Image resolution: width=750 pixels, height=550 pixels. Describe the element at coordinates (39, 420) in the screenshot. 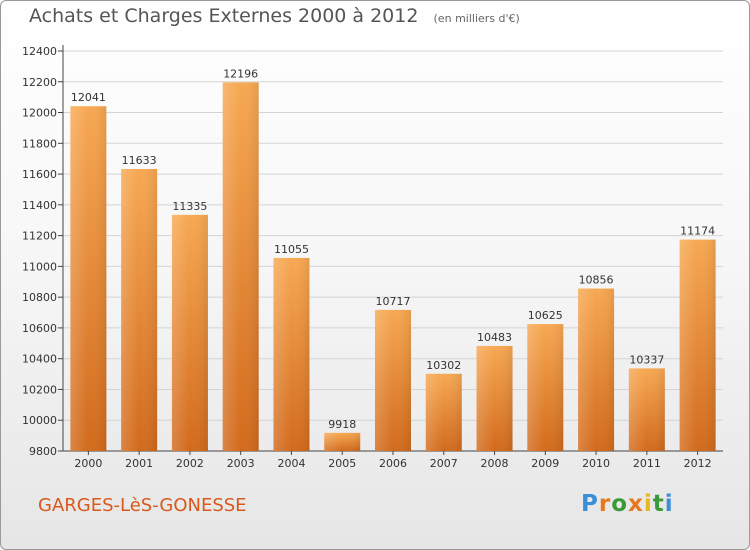

I see `y-tick-label: 10000` at that location.